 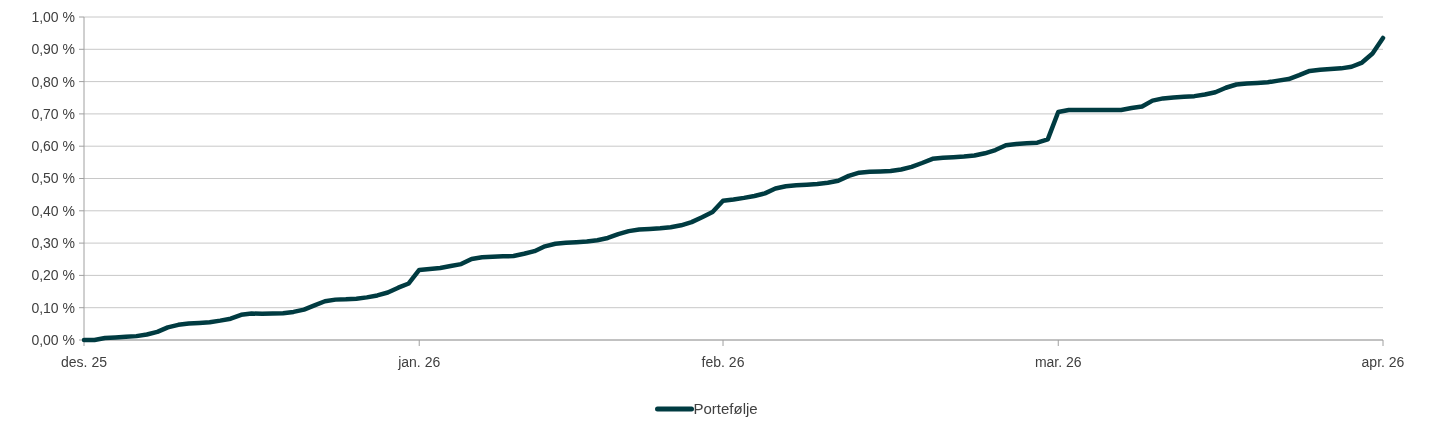 I want to click on y-tick-label: 0,20 %, so click(x=53, y=275).